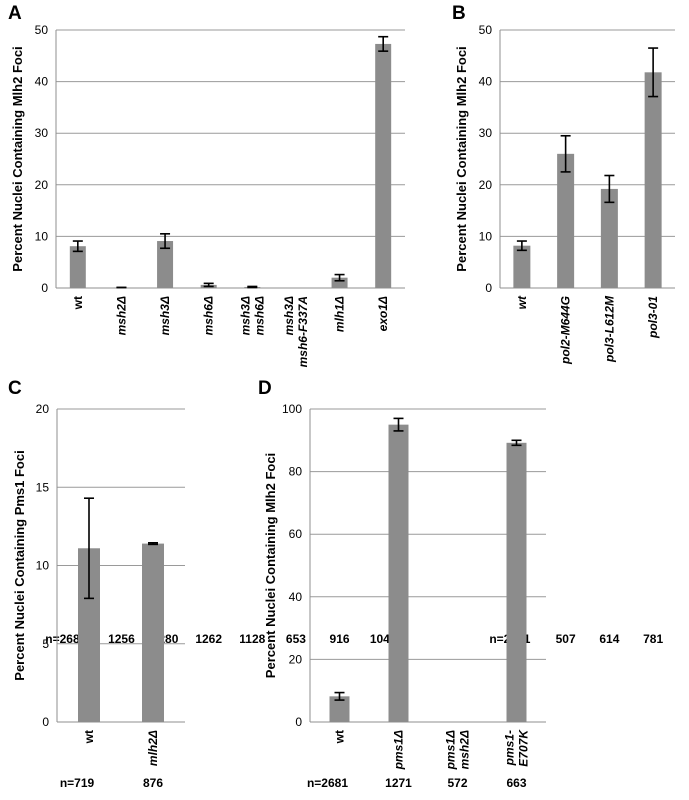  Describe the element at coordinates (457, 783) in the screenshot. I see `sample-count-label: 572` at that location.